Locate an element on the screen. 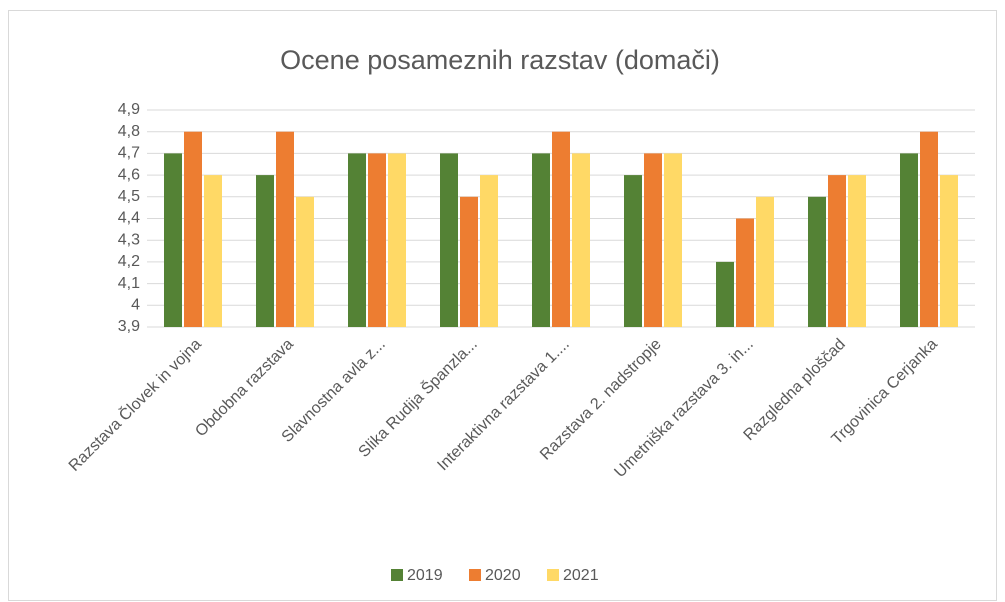 Image resolution: width=1005 pixels, height=602 pixels. y-tick-label: 4,1 is located at coordinates (129, 283).